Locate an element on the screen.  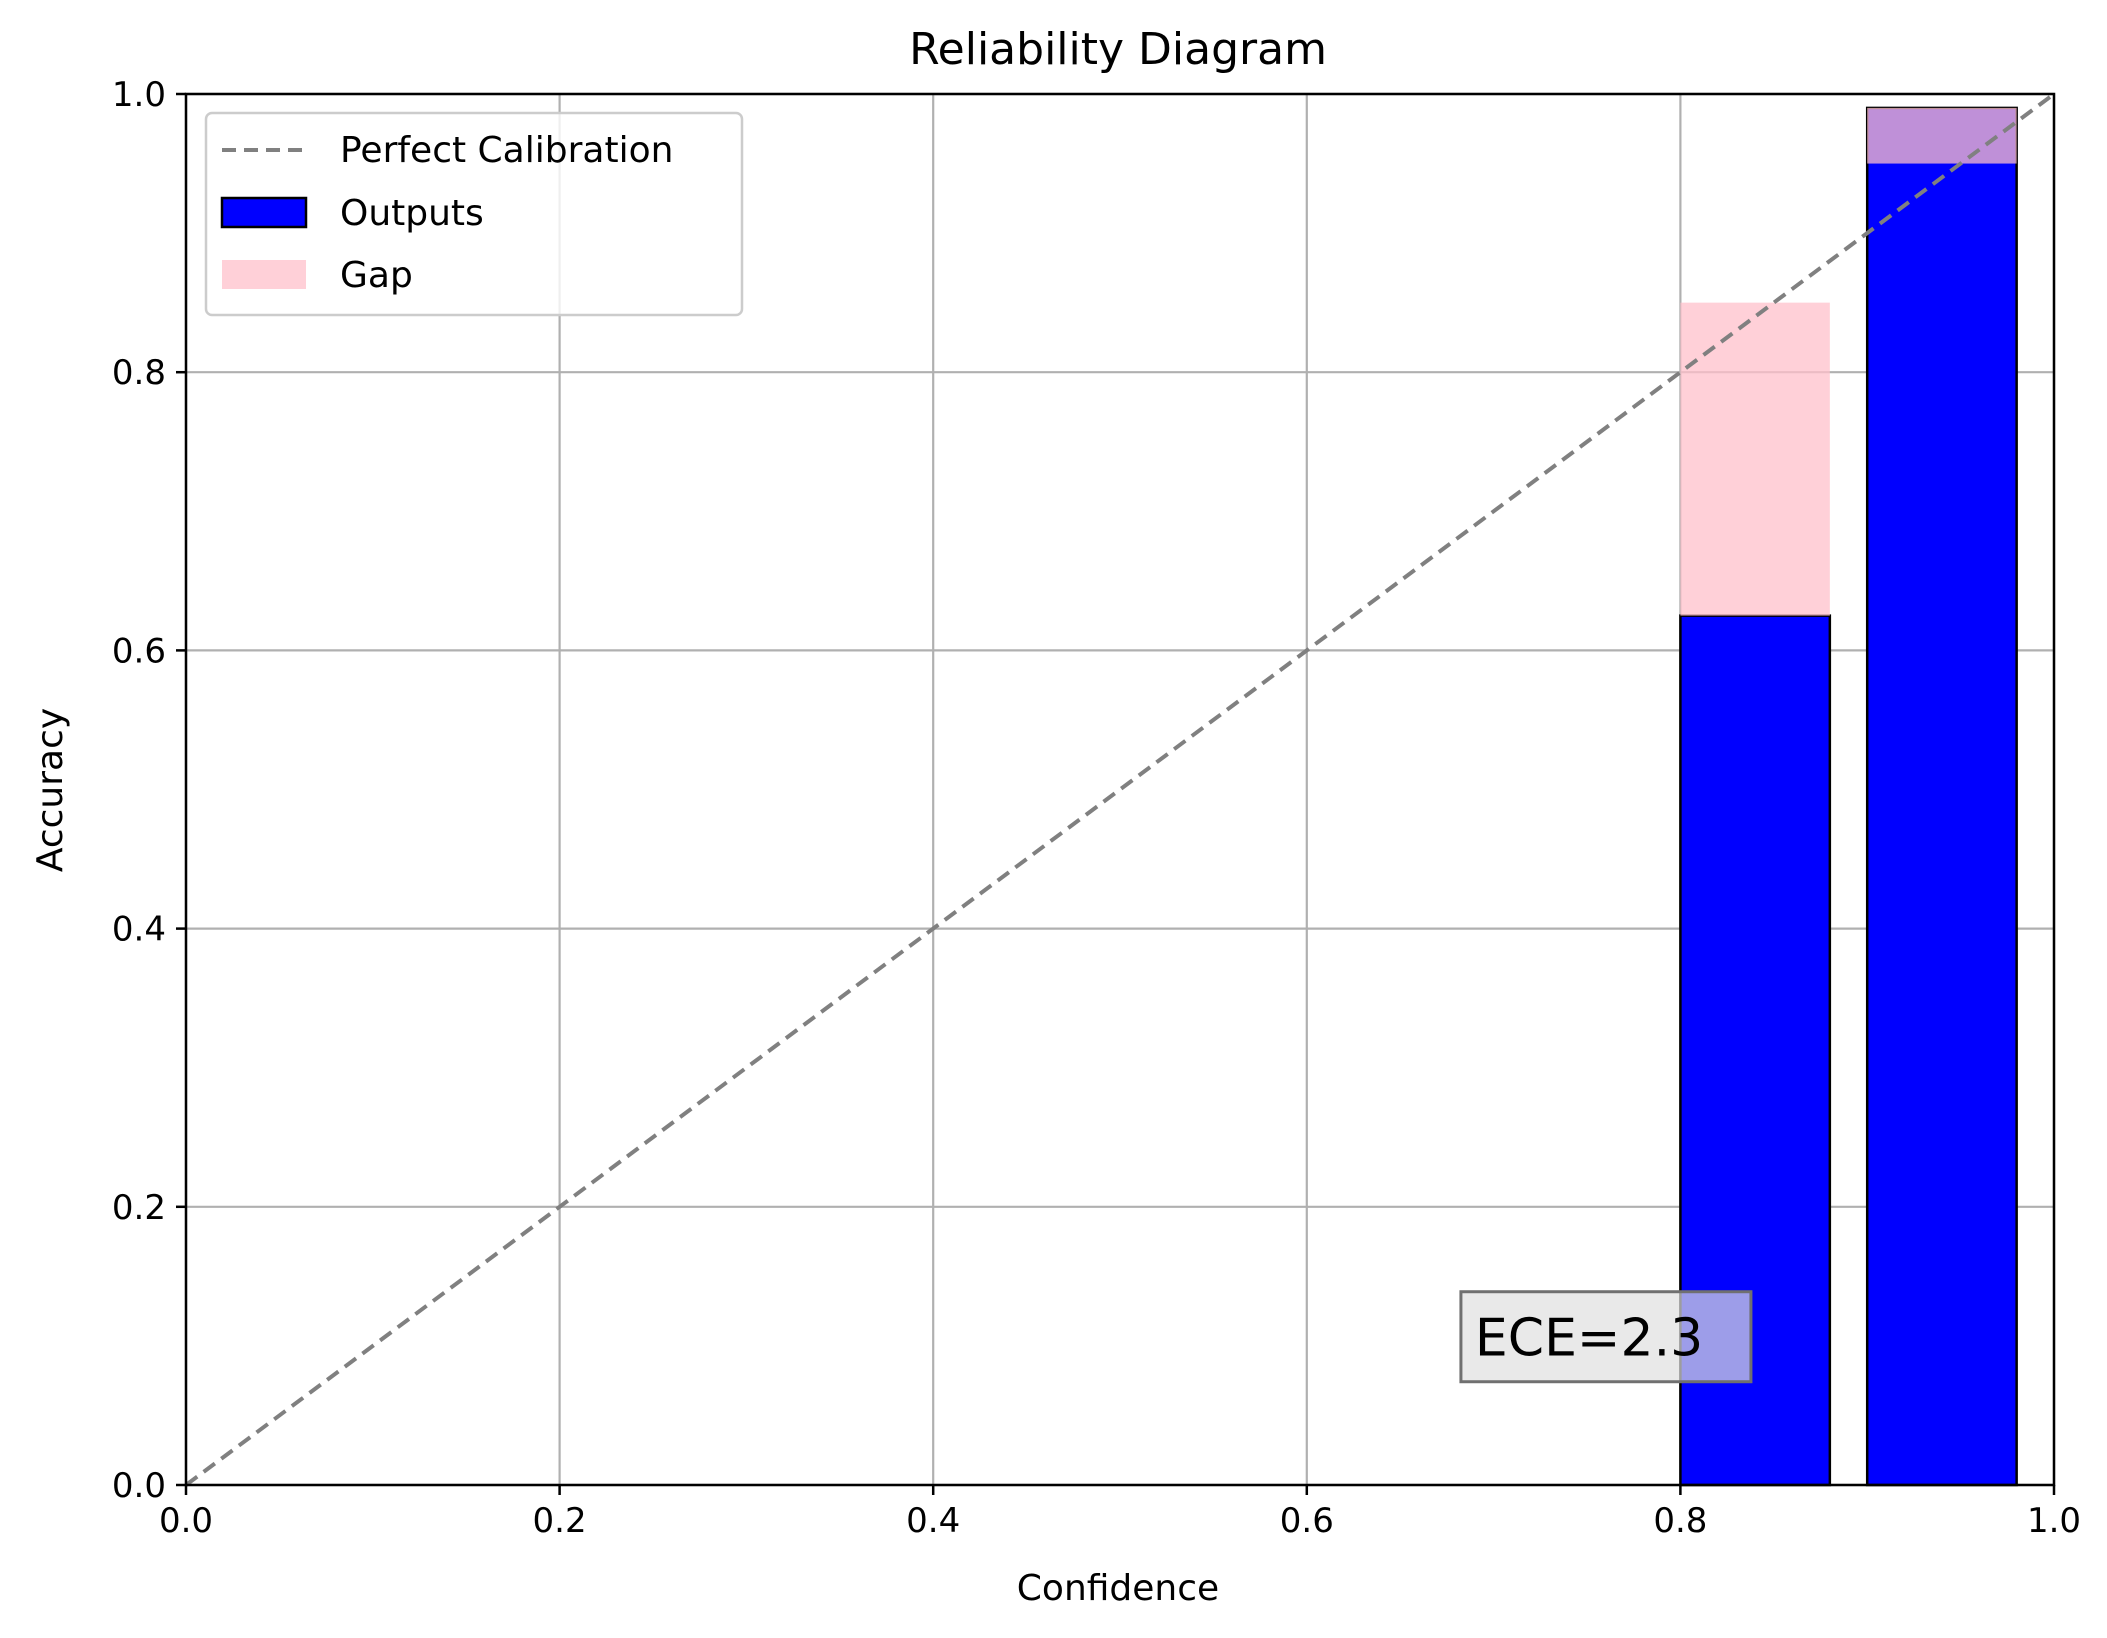
y-tick-label: 0.2 is located at coordinates (139, 1208).